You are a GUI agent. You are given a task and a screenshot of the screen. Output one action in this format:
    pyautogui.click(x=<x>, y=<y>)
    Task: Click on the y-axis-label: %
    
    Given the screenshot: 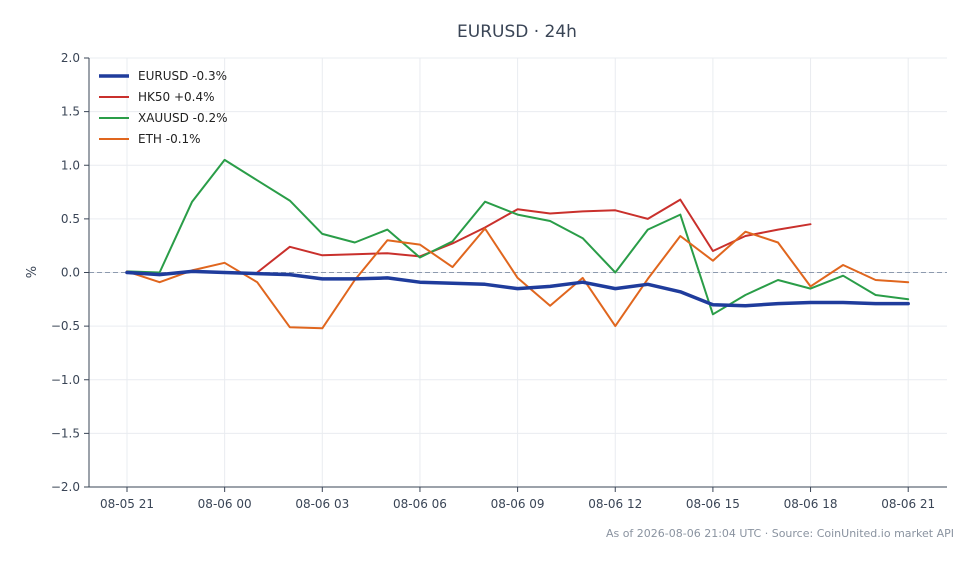 What is the action you would take?
    pyautogui.click(x=32, y=272)
    